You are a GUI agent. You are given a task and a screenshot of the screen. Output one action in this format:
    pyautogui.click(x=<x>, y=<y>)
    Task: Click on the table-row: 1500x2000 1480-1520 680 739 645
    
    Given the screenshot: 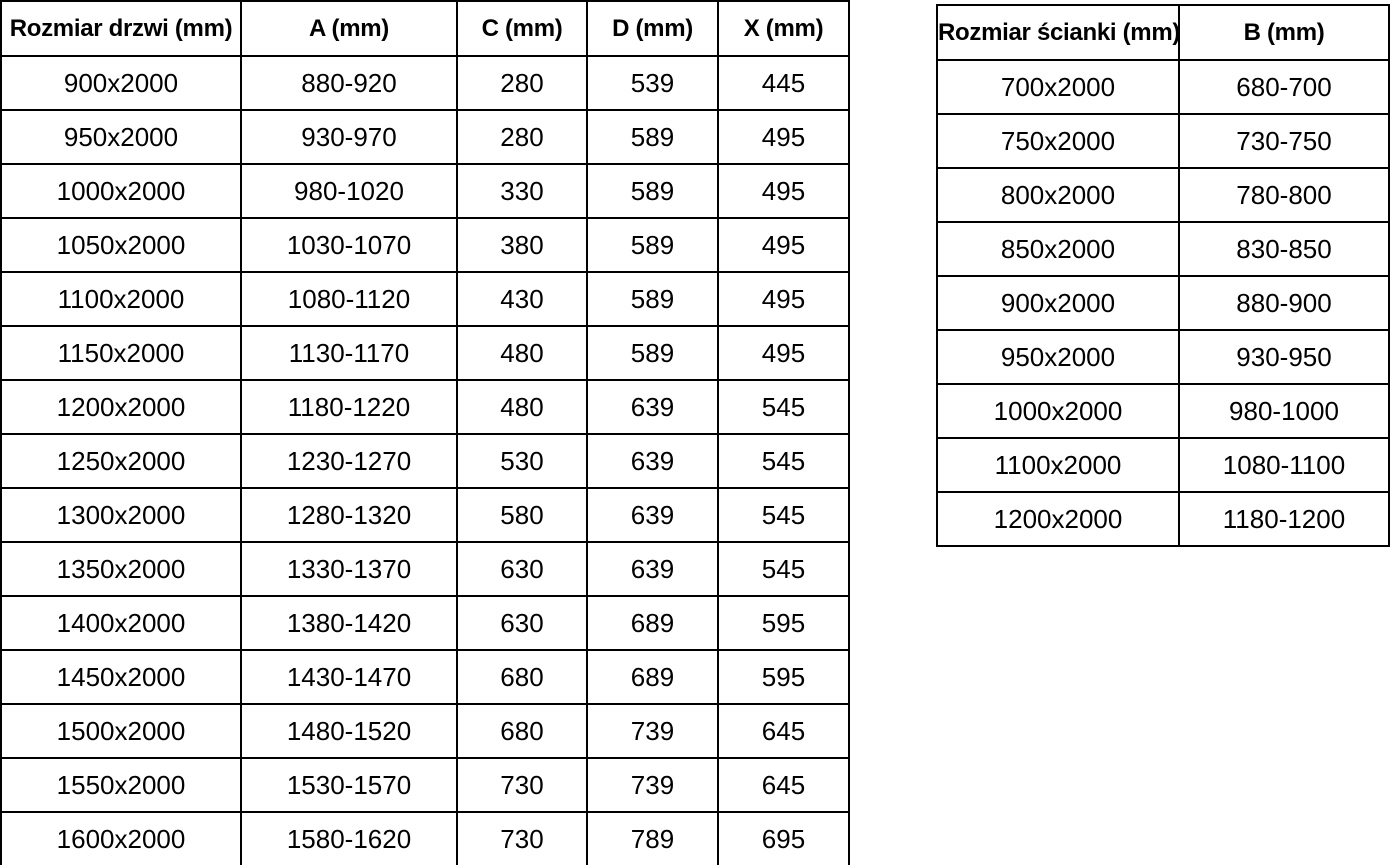 What is the action you would take?
    pyautogui.click(x=425, y=731)
    